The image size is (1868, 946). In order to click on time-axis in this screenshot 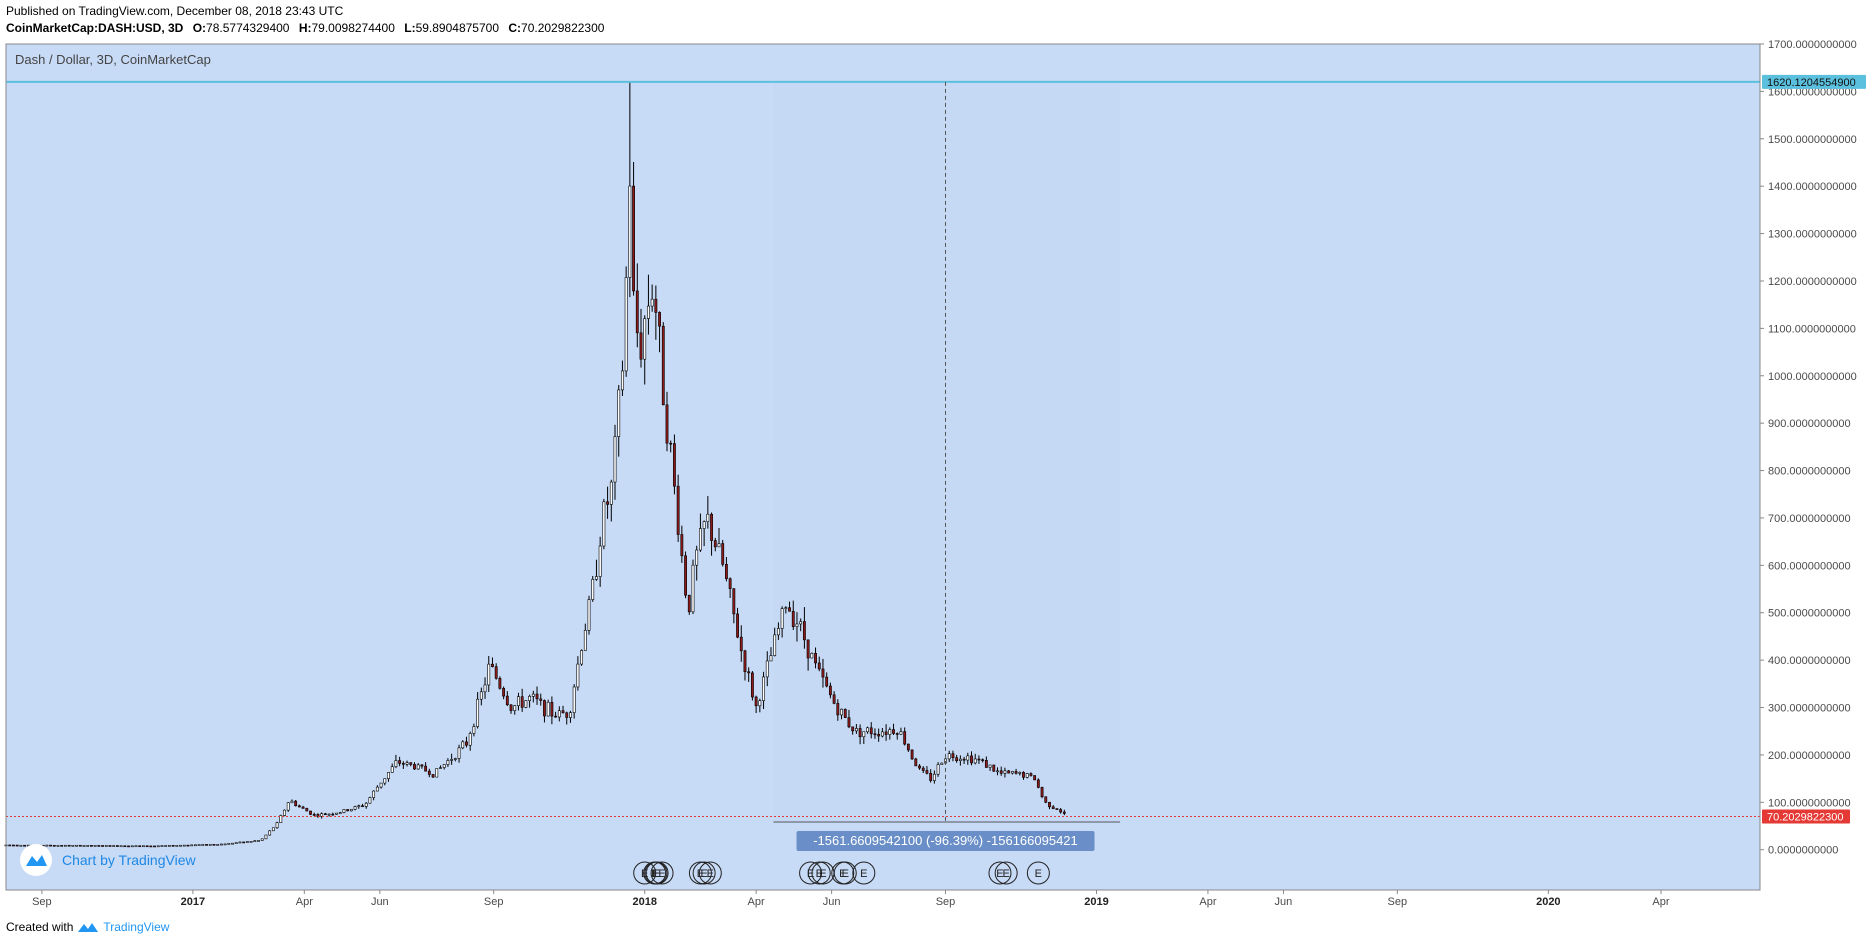, I will do `click(883, 901)`.